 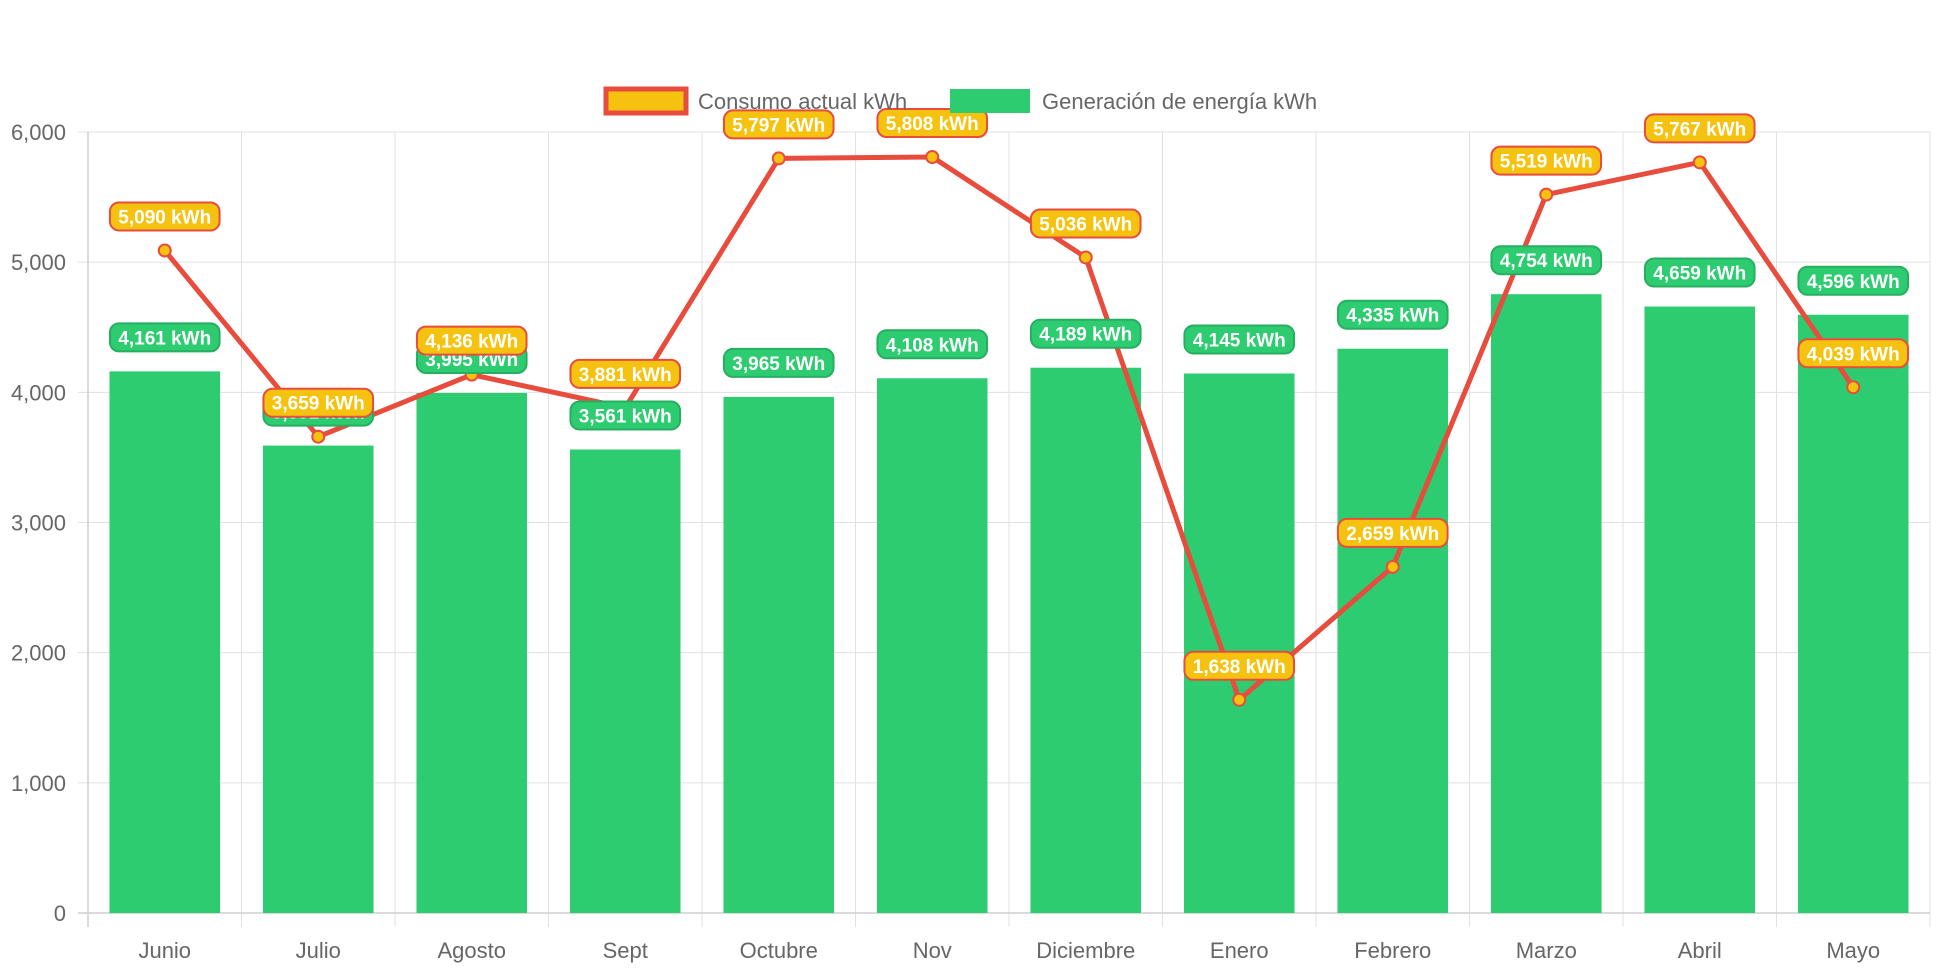 What do you see at coordinates (802, 101) in the screenshot?
I see `legend-label-consumo: Consumo actual kWh` at bounding box center [802, 101].